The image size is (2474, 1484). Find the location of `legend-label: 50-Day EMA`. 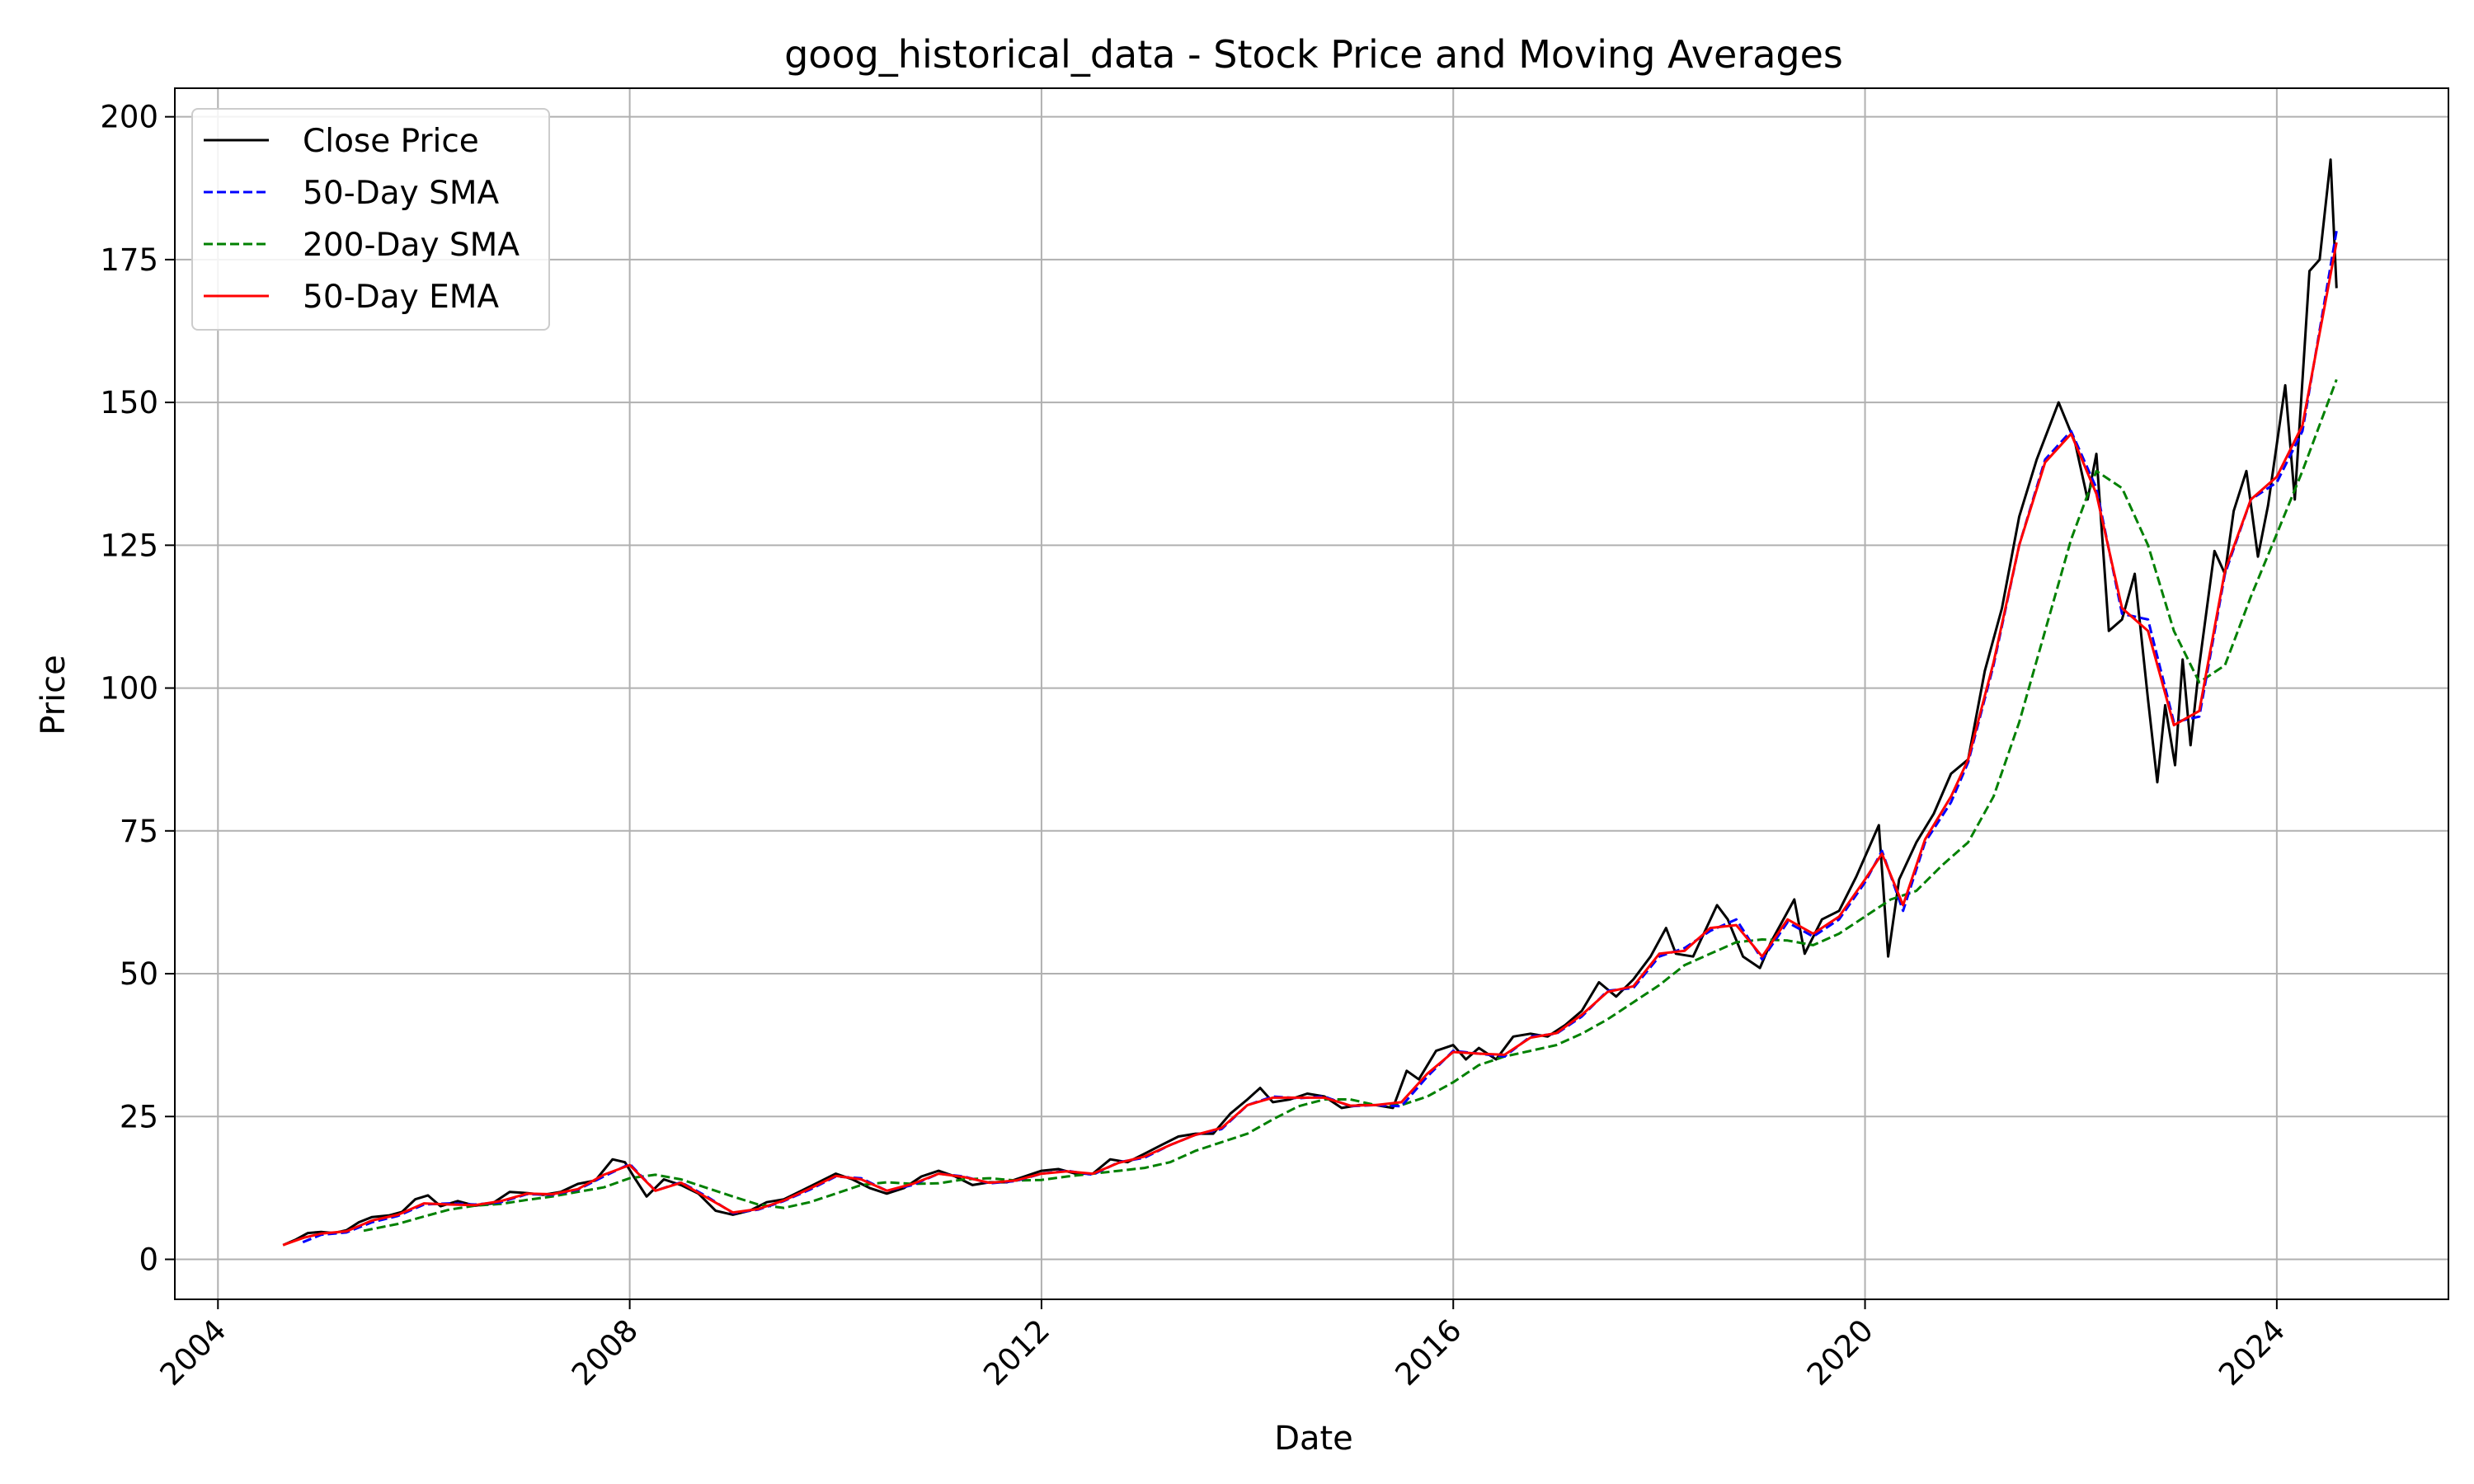

legend-label: 50-Day EMA is located at coordinates (401, 297).